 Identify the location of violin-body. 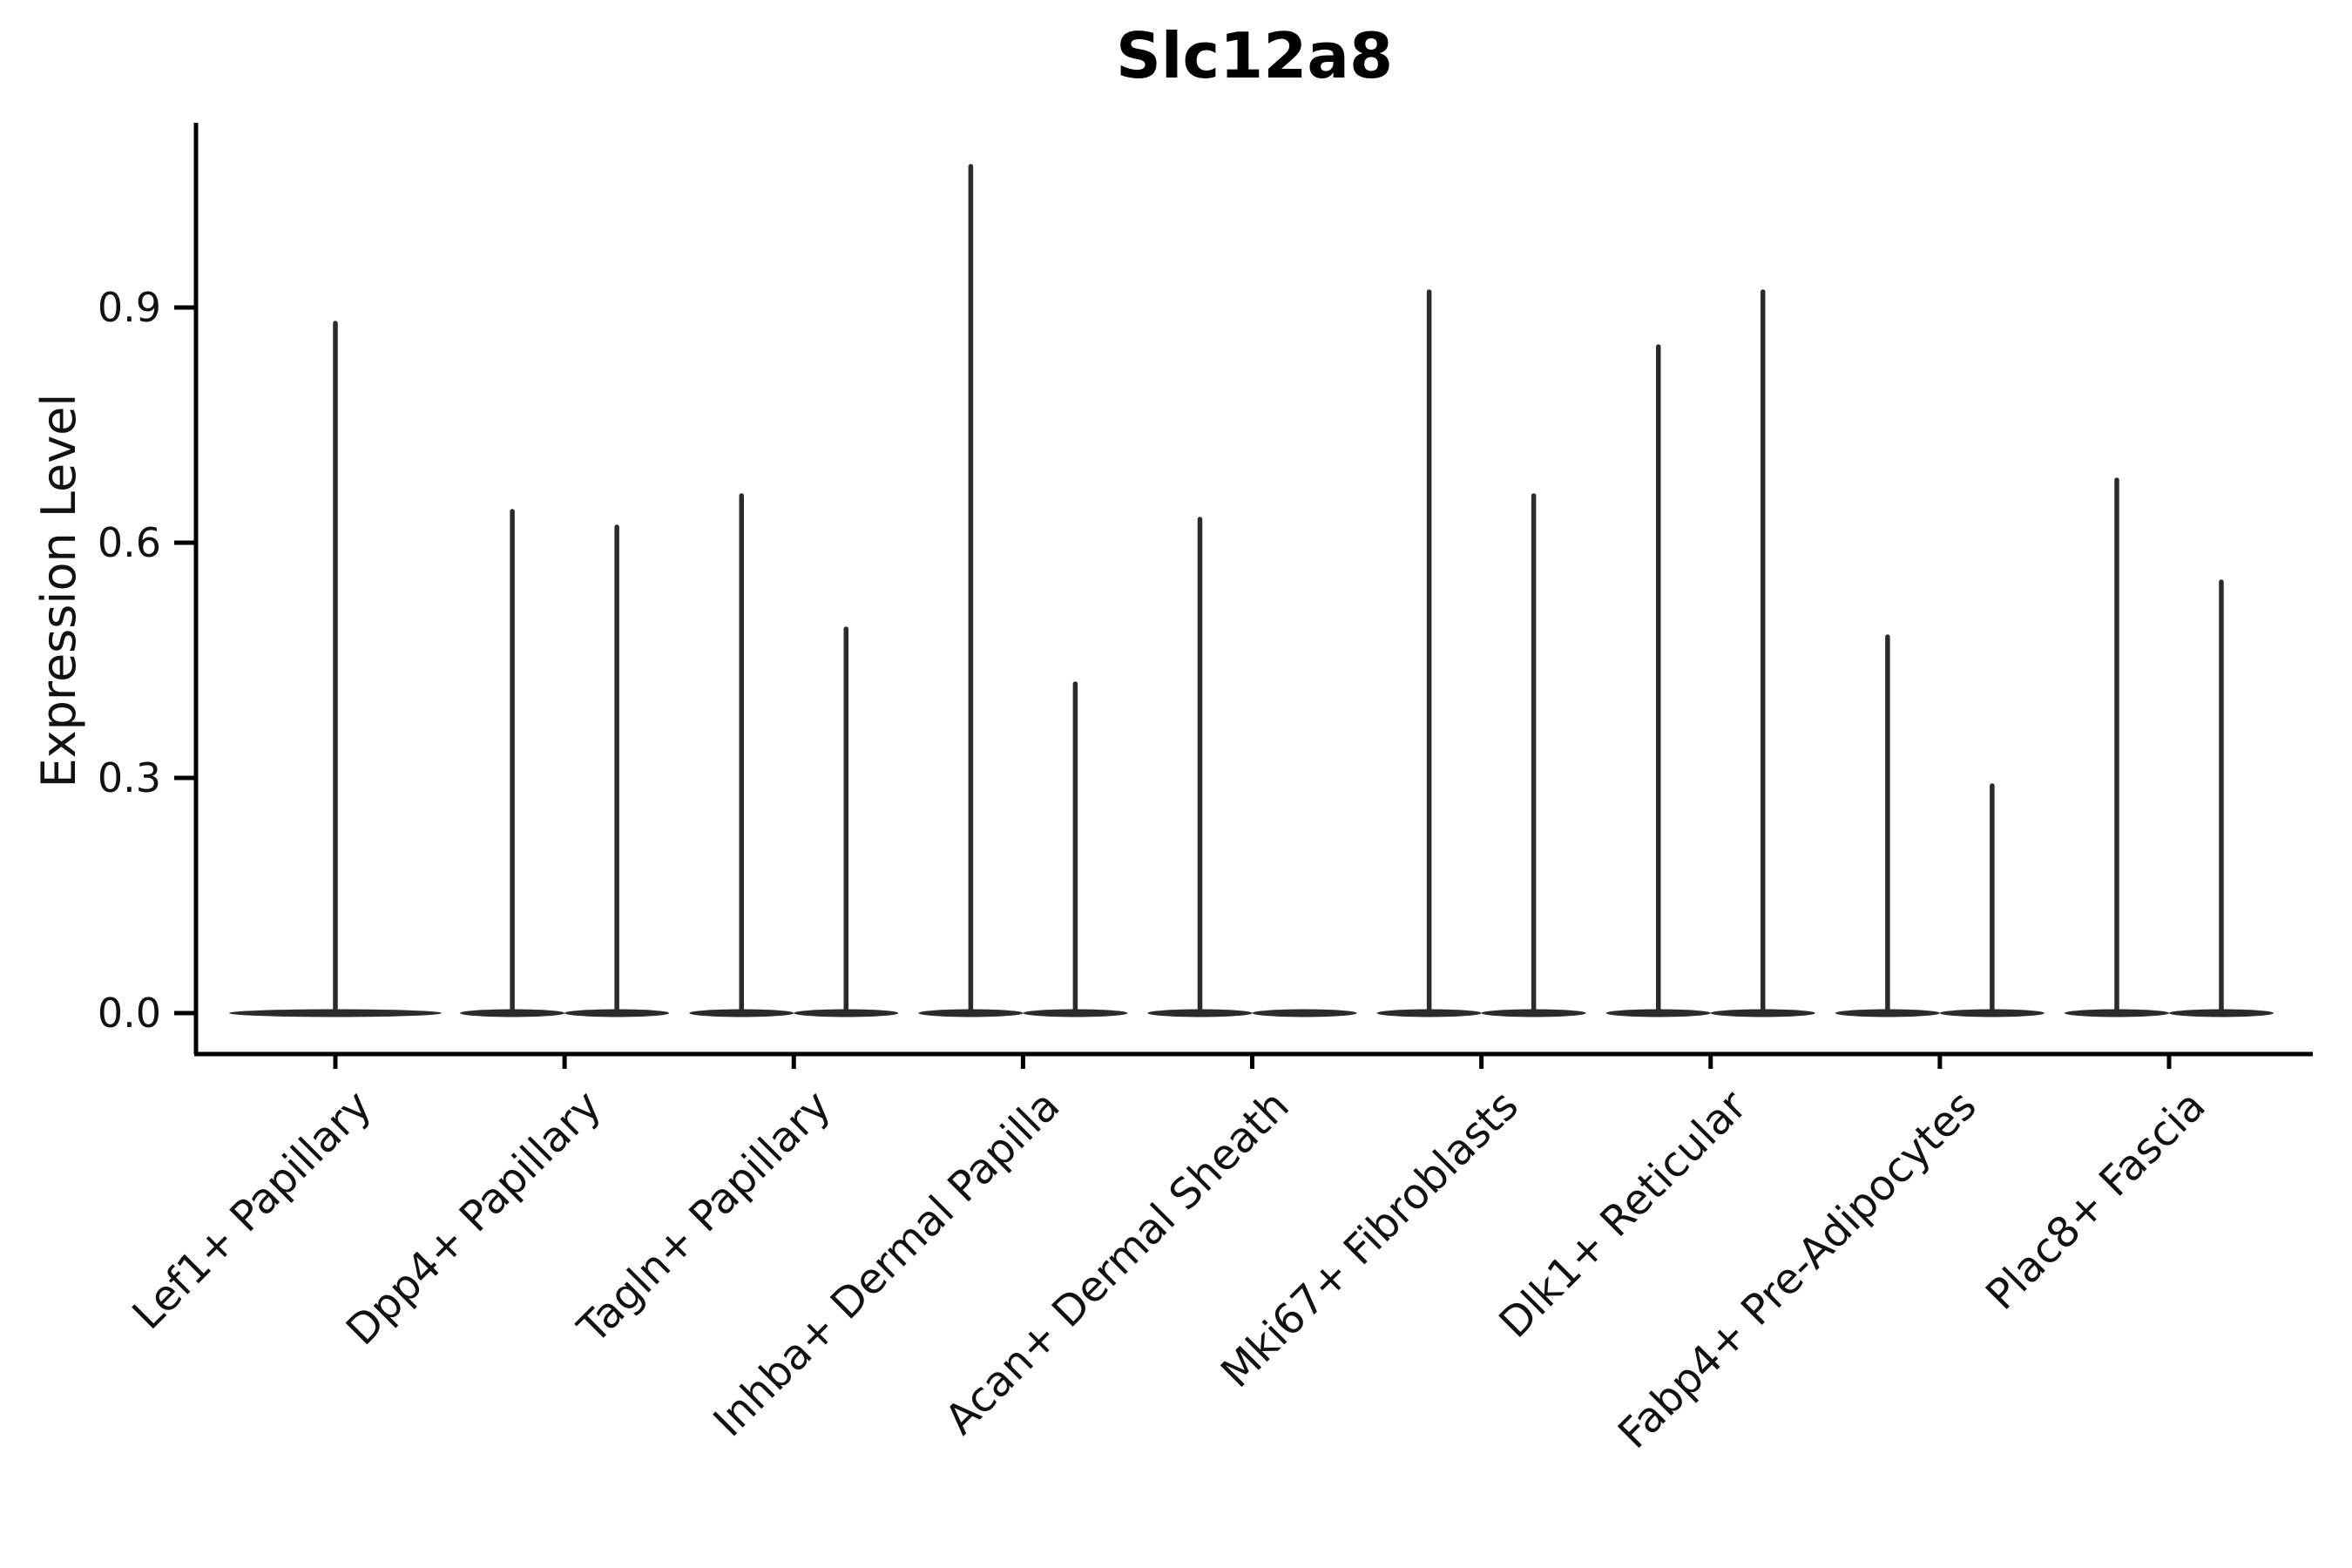
(1304, 1013).